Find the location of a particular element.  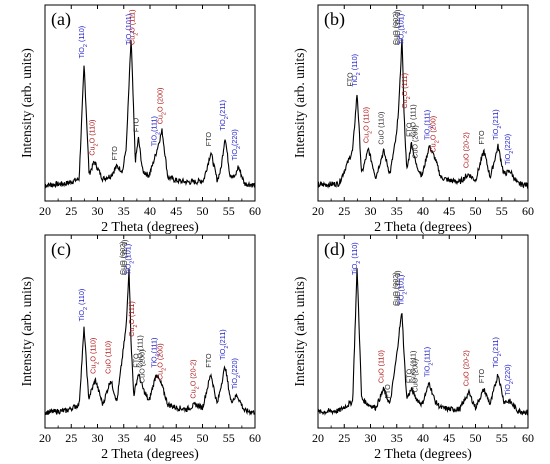

panel-label: (c) is located at coordinates (61, 249).